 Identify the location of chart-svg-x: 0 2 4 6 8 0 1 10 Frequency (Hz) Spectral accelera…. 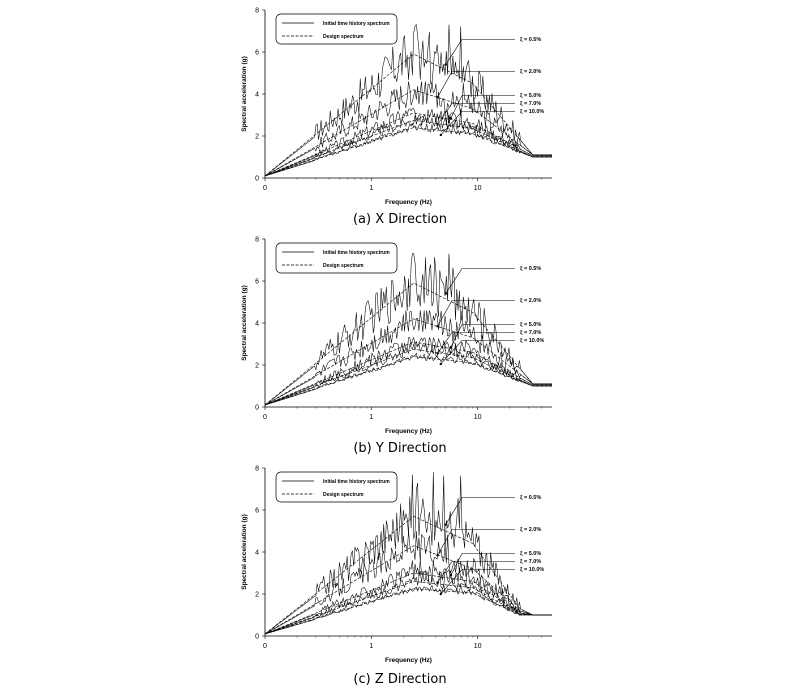
(396, 107).